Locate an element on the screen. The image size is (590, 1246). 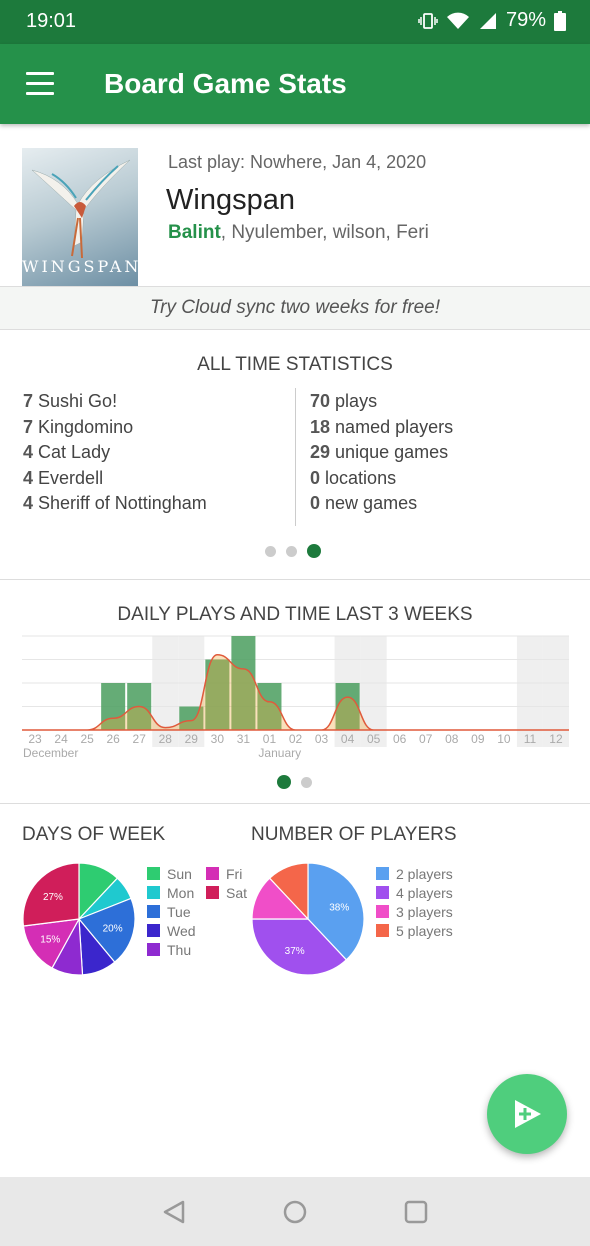
x-tick-label: 26 is located at coordinates (113, 739).